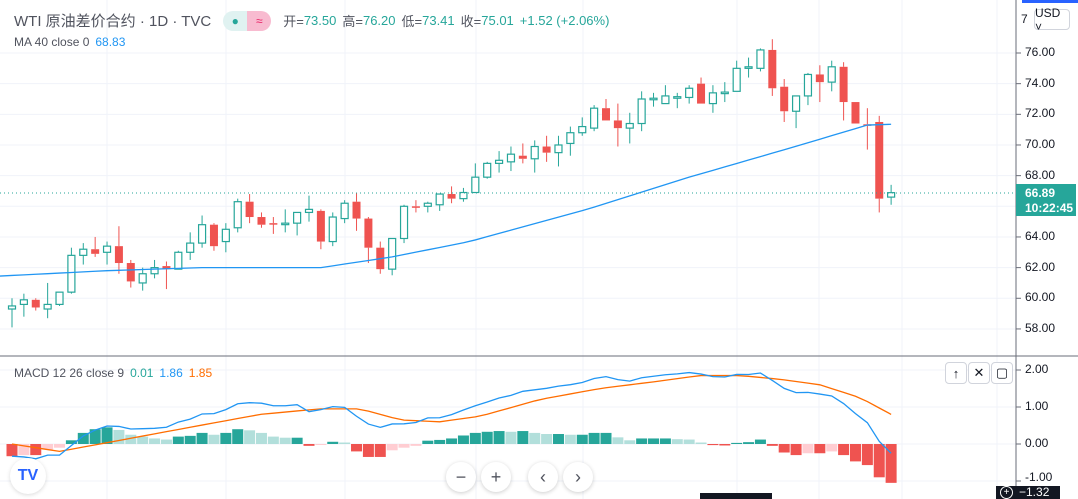  I want to click on maximize-pane-button: ▢, so click(1002, 373).